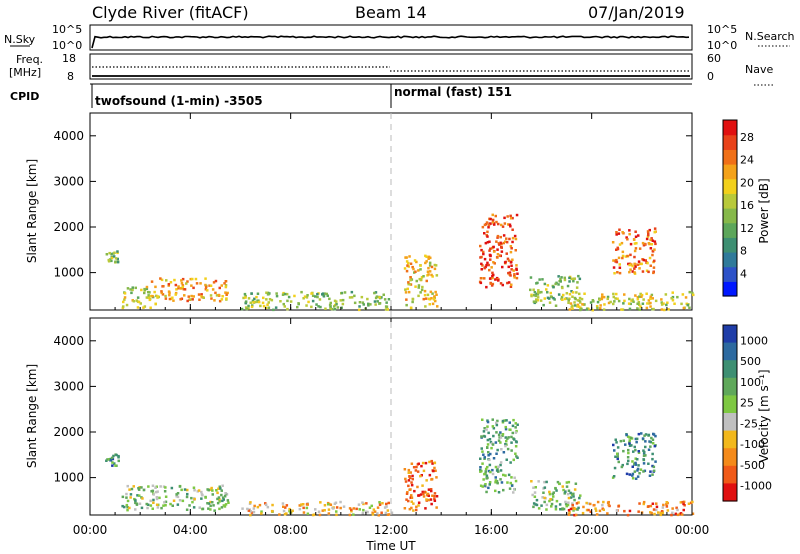 The height and width of the screenshot is (554, 800). I want to click on power-colorbar-tick: 16, so click(747, 205).